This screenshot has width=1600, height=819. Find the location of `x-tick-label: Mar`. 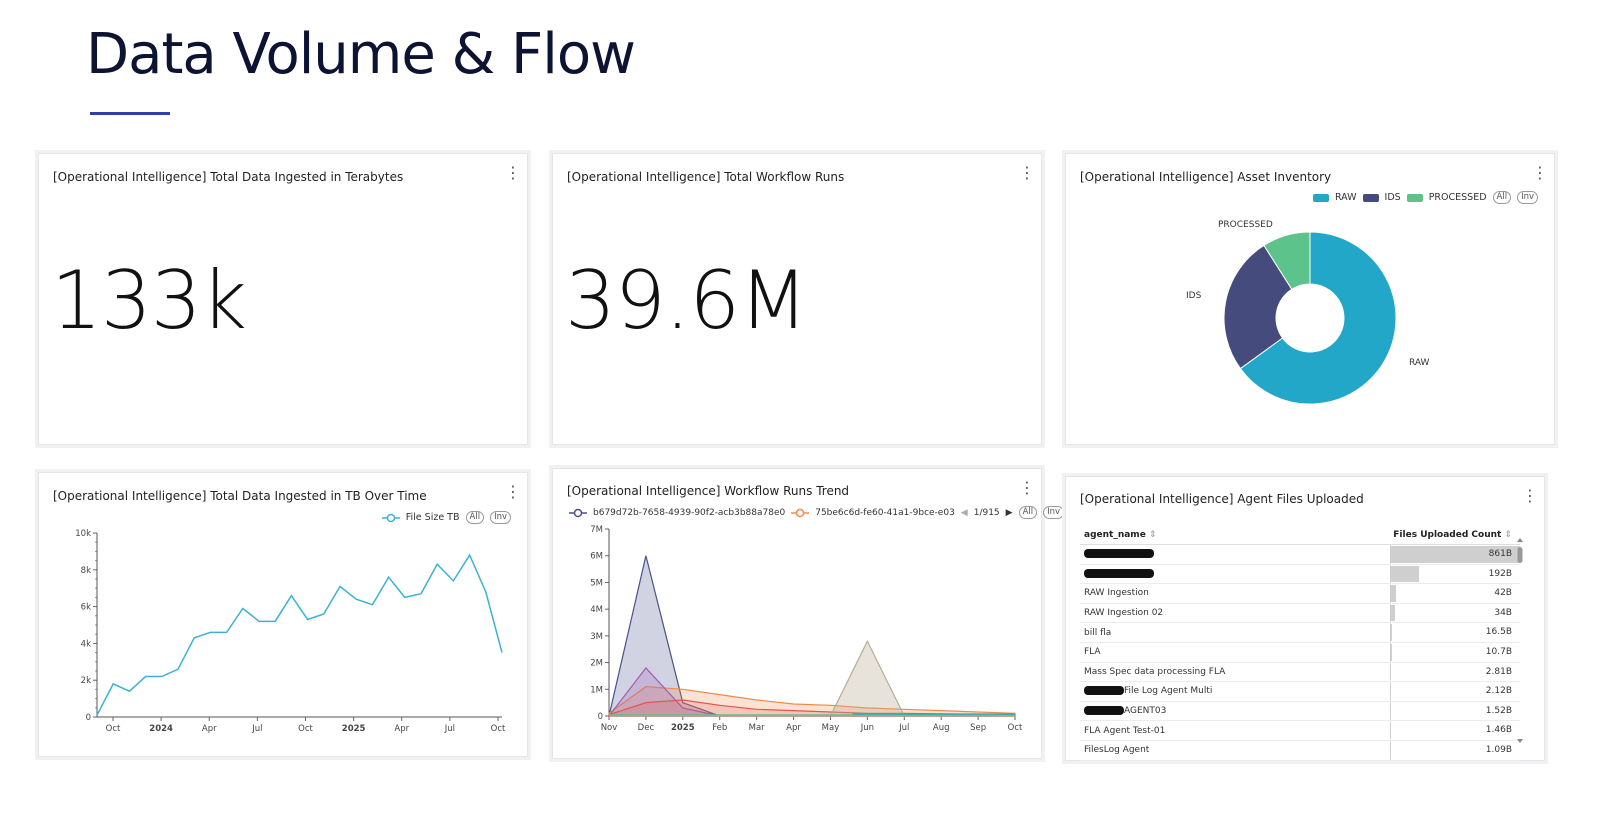

x-tick-label: Mar is located at coordinates (757, 728).